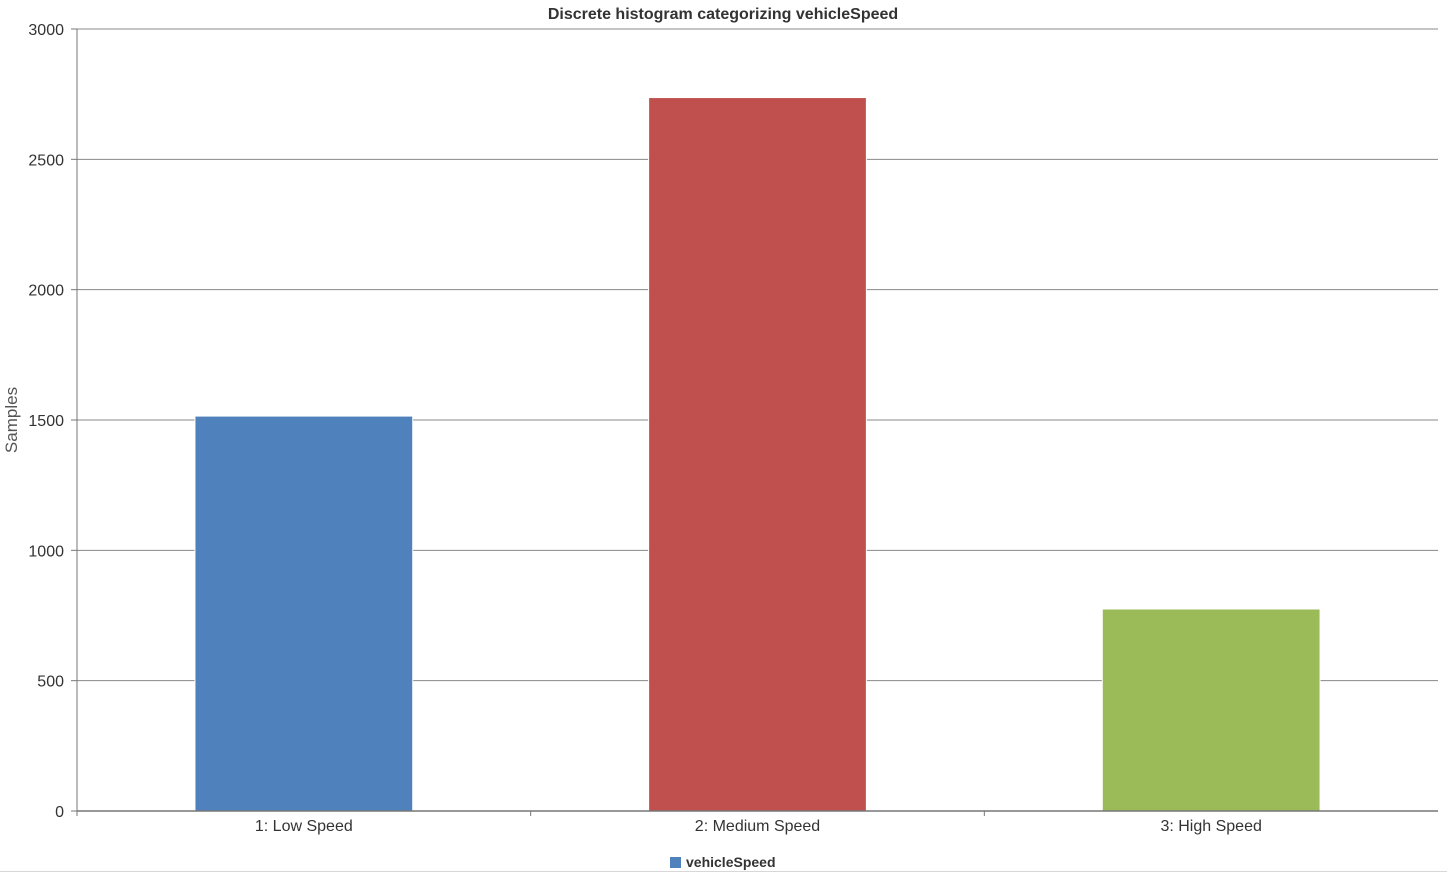 The height and width of the screenshot is (880, 1447). Describe the element at coordinates (757, 826) in the screenshot. I see `x-tick-label: 2: Medium Speed` at that location.